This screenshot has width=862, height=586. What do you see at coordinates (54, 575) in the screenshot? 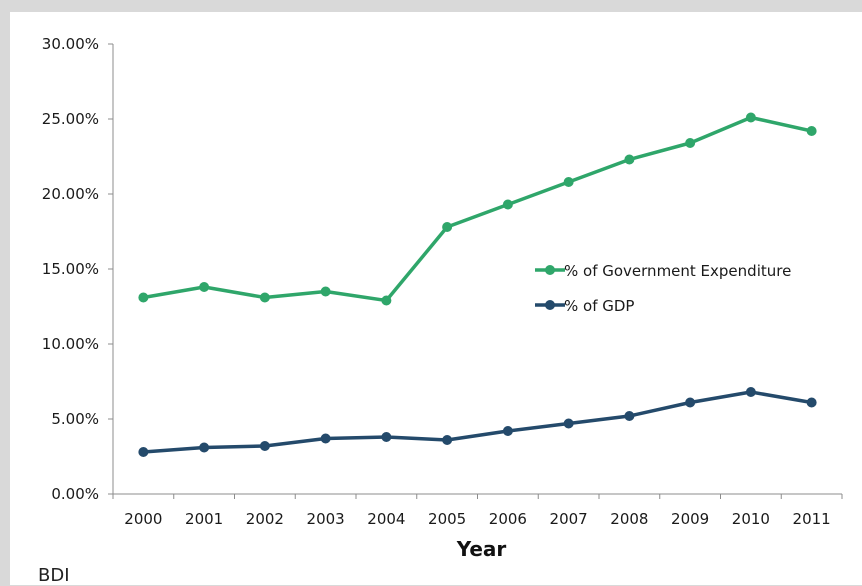
I see `footer-label: BDI` at bounding box center [54, 575].